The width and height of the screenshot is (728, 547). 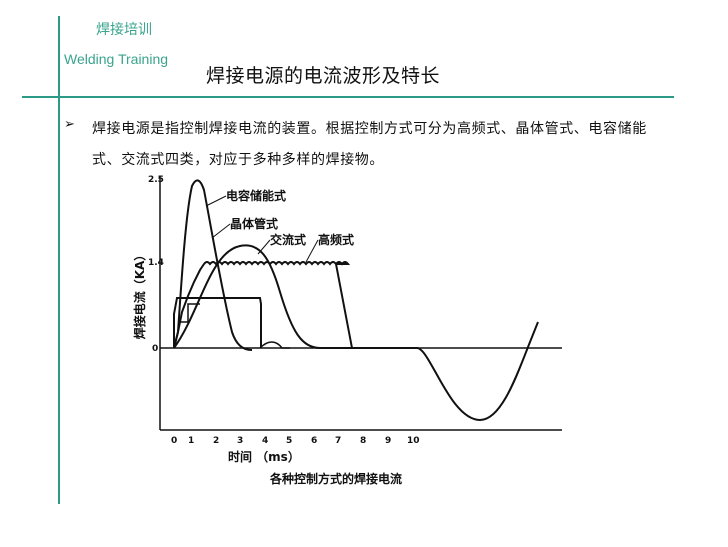 I want to click on label-capacitor: 电容储能式, so click(x=256, y=195).